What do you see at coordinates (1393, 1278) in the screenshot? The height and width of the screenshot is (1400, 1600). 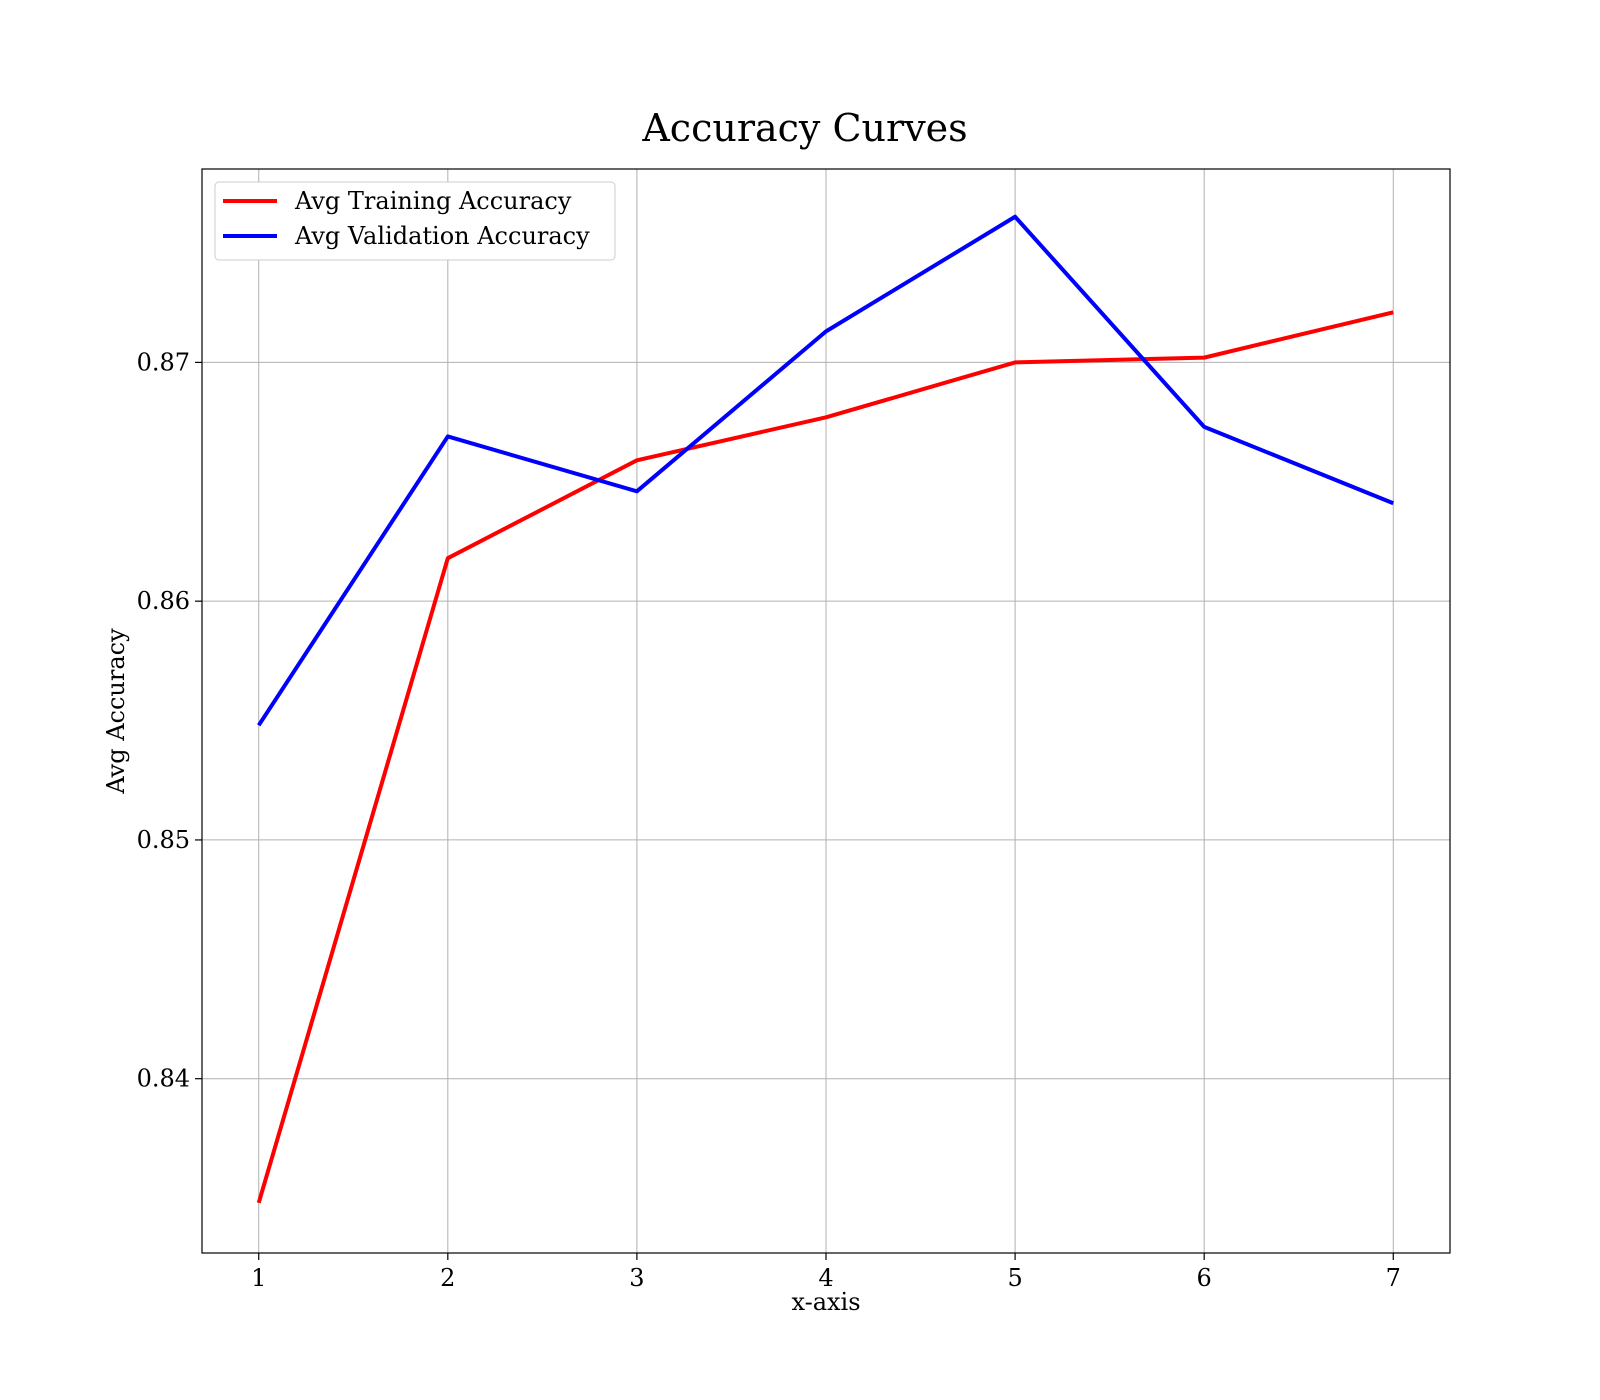 I see `x-tick-label: 7` at bounding box center [1393, 1278].